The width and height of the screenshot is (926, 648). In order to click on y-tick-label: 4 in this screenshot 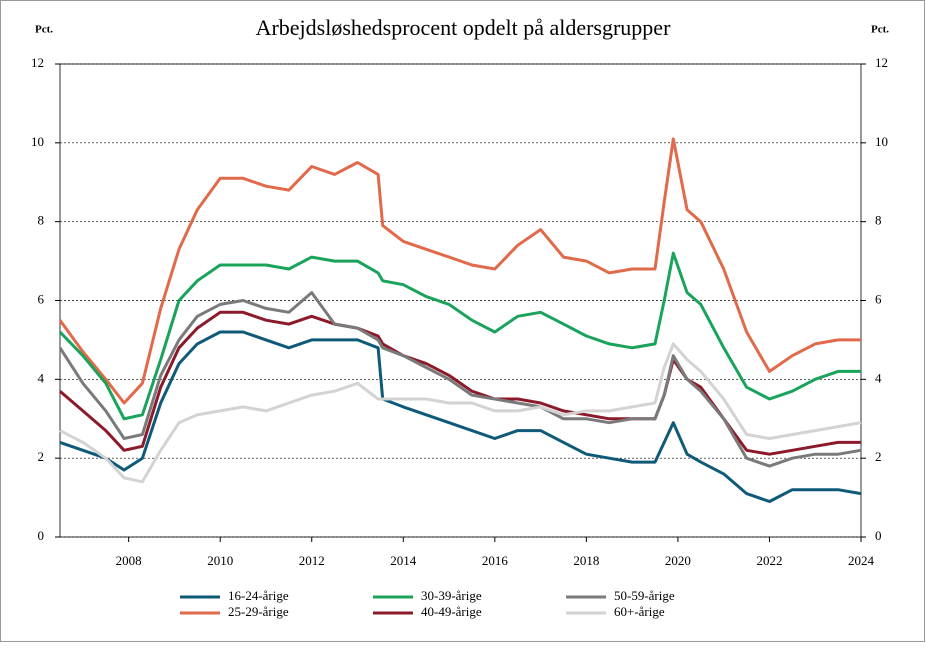, I will do `click(41, 377)`.